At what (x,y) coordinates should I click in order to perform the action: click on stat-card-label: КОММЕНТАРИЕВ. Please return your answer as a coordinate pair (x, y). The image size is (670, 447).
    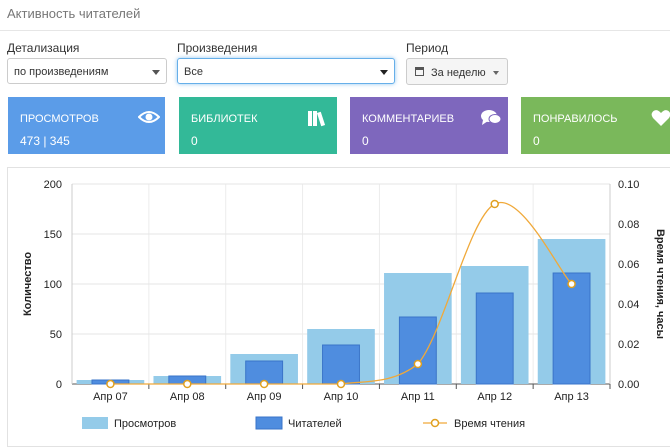
    Looking at the image, I should click on (408, 119).